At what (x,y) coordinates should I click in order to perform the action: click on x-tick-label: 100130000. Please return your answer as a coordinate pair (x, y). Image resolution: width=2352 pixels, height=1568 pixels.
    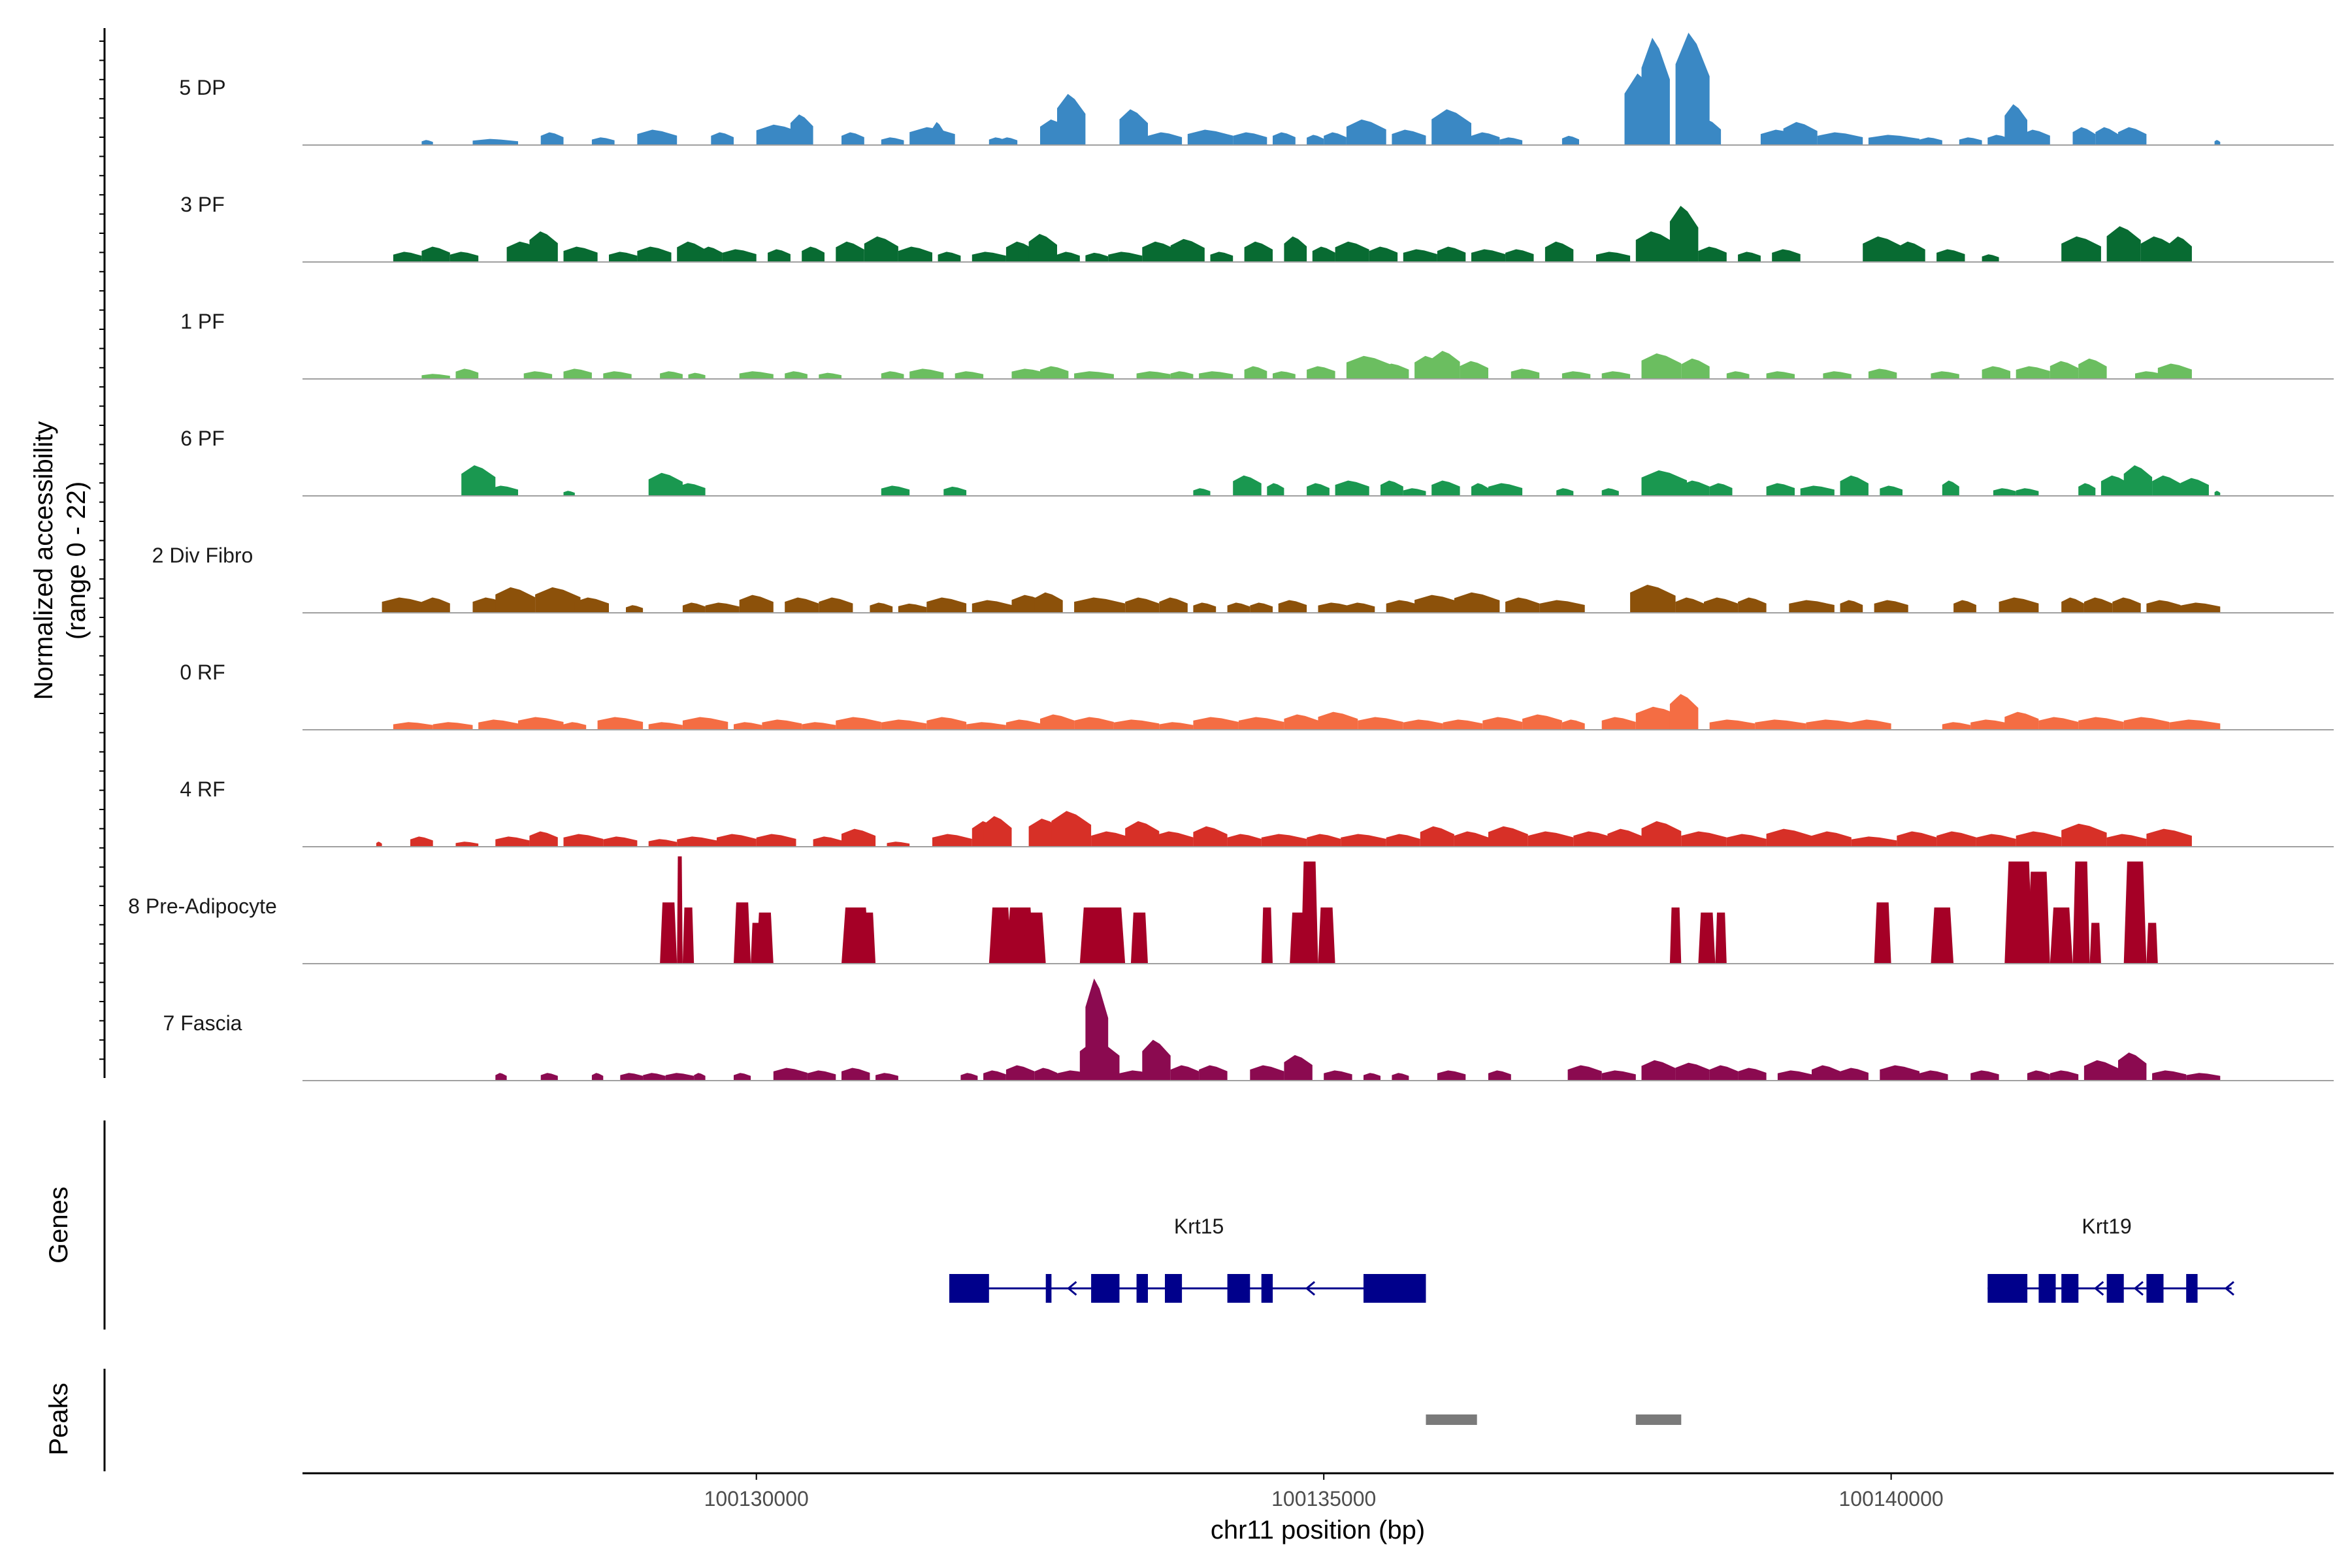
    Looking at the image, I should click on (756, 1499).